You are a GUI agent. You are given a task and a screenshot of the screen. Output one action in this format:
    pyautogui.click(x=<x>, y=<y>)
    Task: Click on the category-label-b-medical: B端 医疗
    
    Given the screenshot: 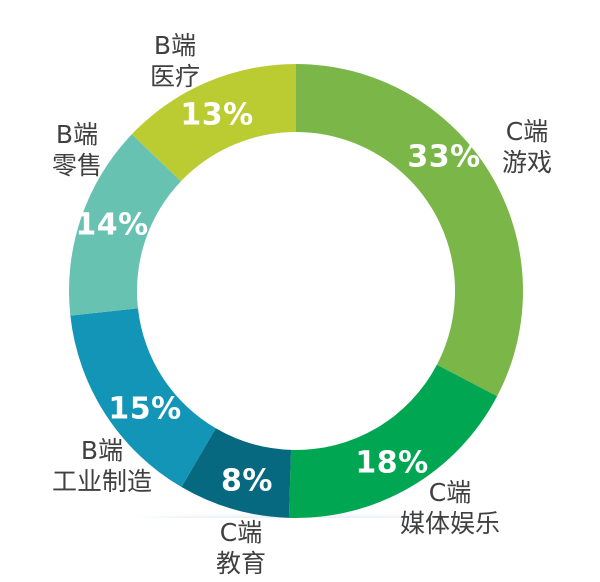 What is the action you would take?
    pyautogui.click(x=175, y=61)
    